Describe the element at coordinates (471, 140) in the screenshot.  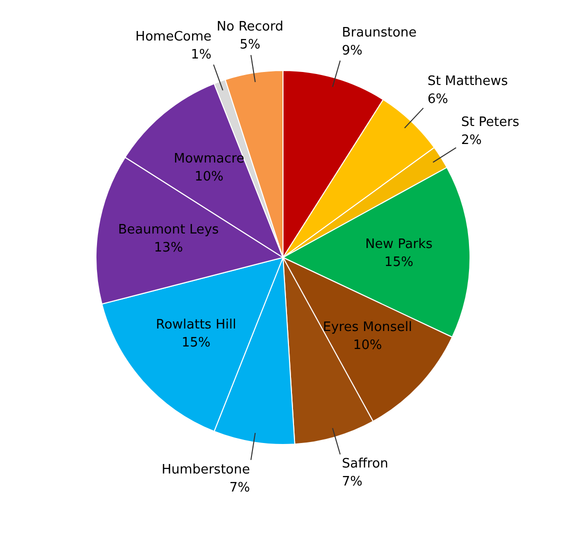
I see `data-label: 2%` at that location.